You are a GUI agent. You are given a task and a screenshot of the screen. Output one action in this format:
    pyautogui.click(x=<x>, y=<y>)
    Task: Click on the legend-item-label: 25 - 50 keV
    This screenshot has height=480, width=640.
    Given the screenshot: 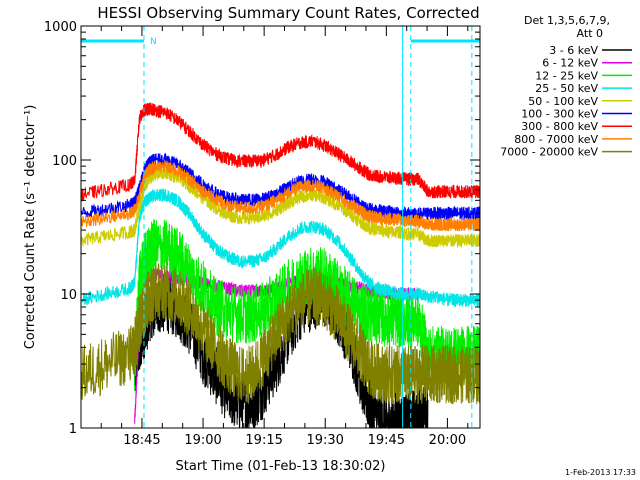 What is the action you would take?
    pyautogui.click(x=566, y=88)
    